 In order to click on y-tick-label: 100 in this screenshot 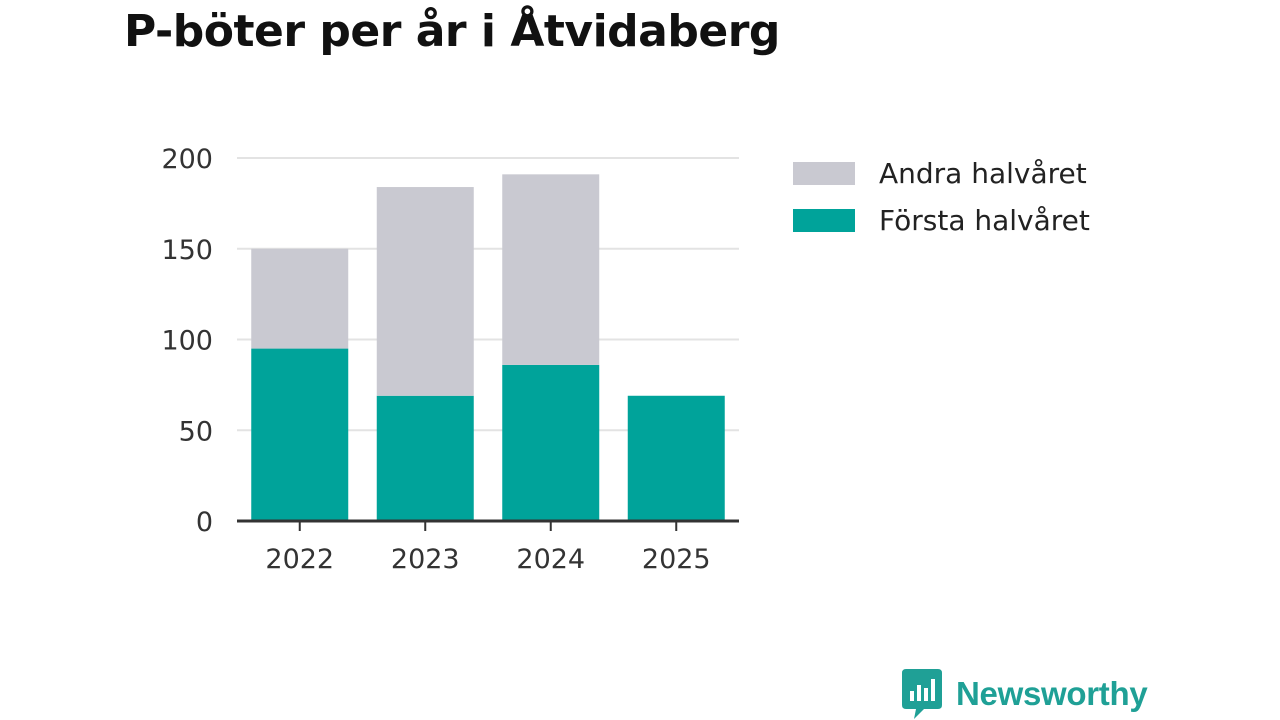, I will do `click(187, 341)`.